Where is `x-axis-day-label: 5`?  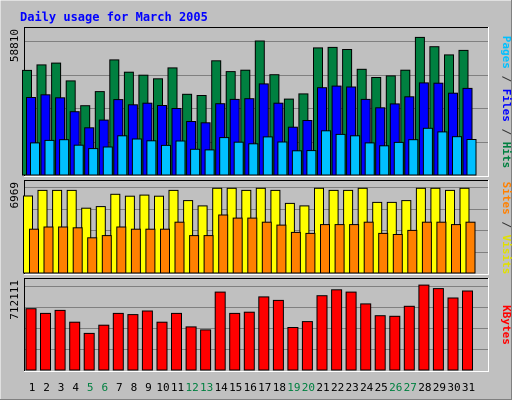 x-axis-day-label: 5 is located at coordinates (90, 387).